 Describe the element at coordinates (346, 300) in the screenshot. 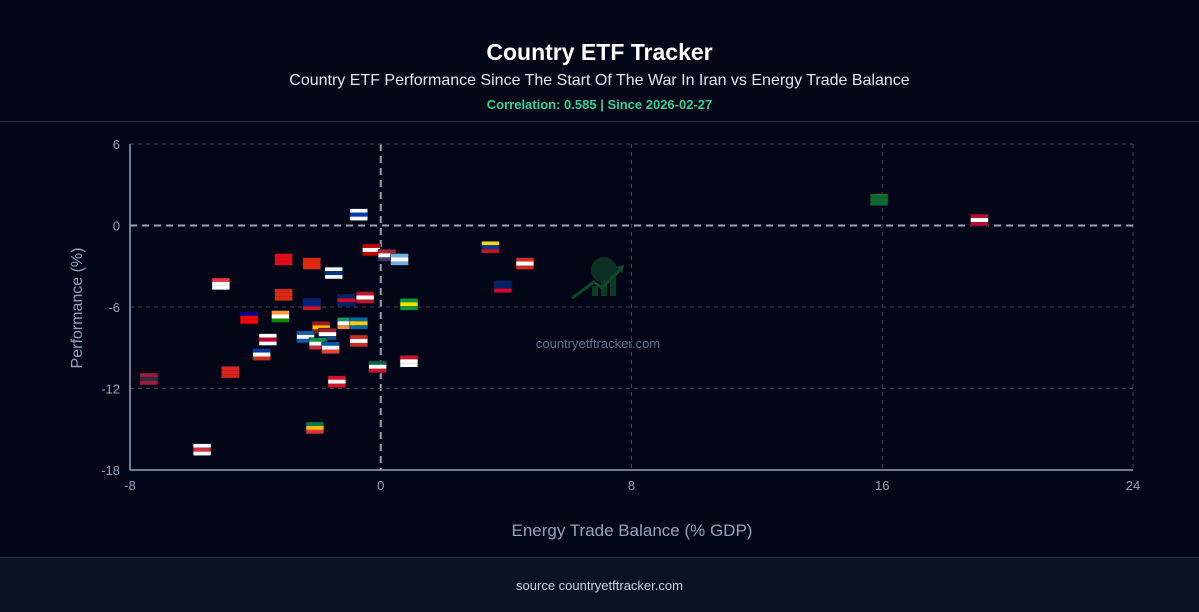

I see `point-united-kingdom-flag-icon: United Kingdom` at that location.